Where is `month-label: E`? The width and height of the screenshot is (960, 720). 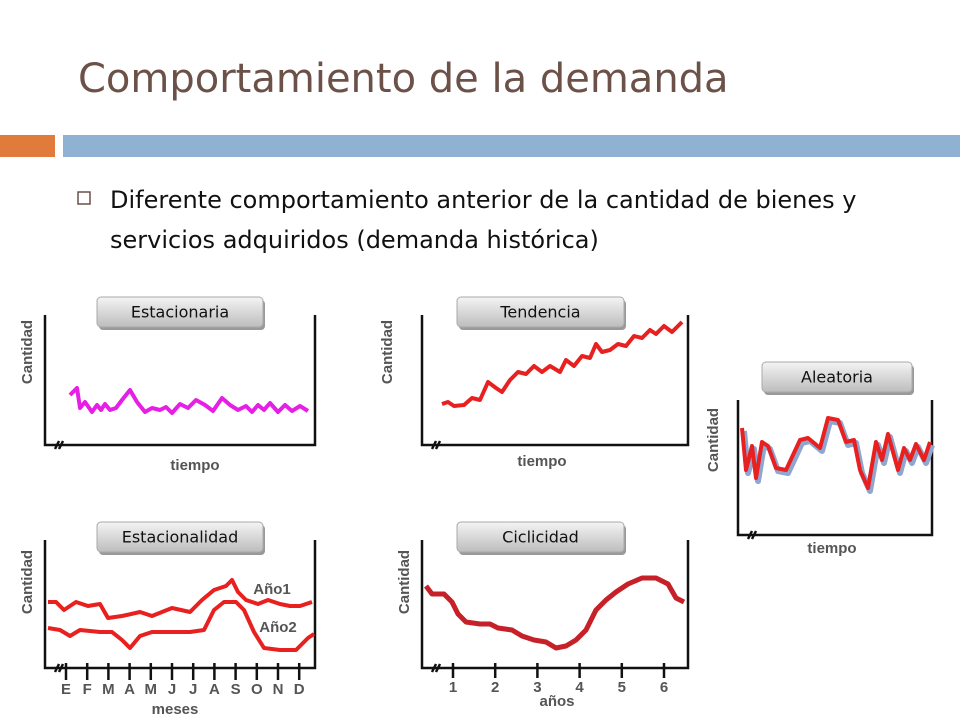
month-label: E is located at coordinates (66, 689).